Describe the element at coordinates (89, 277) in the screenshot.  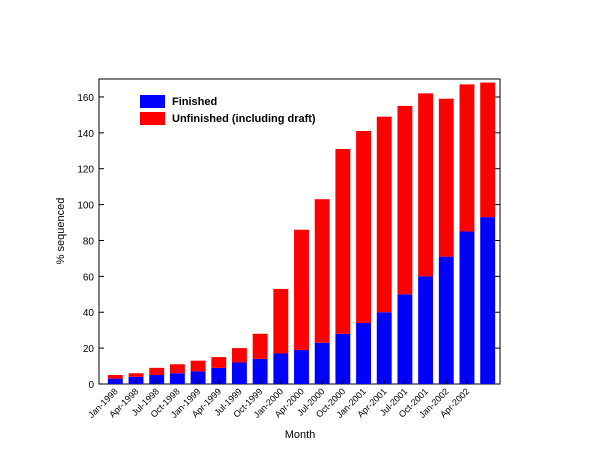
I see `y-tick-label: 60` at that location.